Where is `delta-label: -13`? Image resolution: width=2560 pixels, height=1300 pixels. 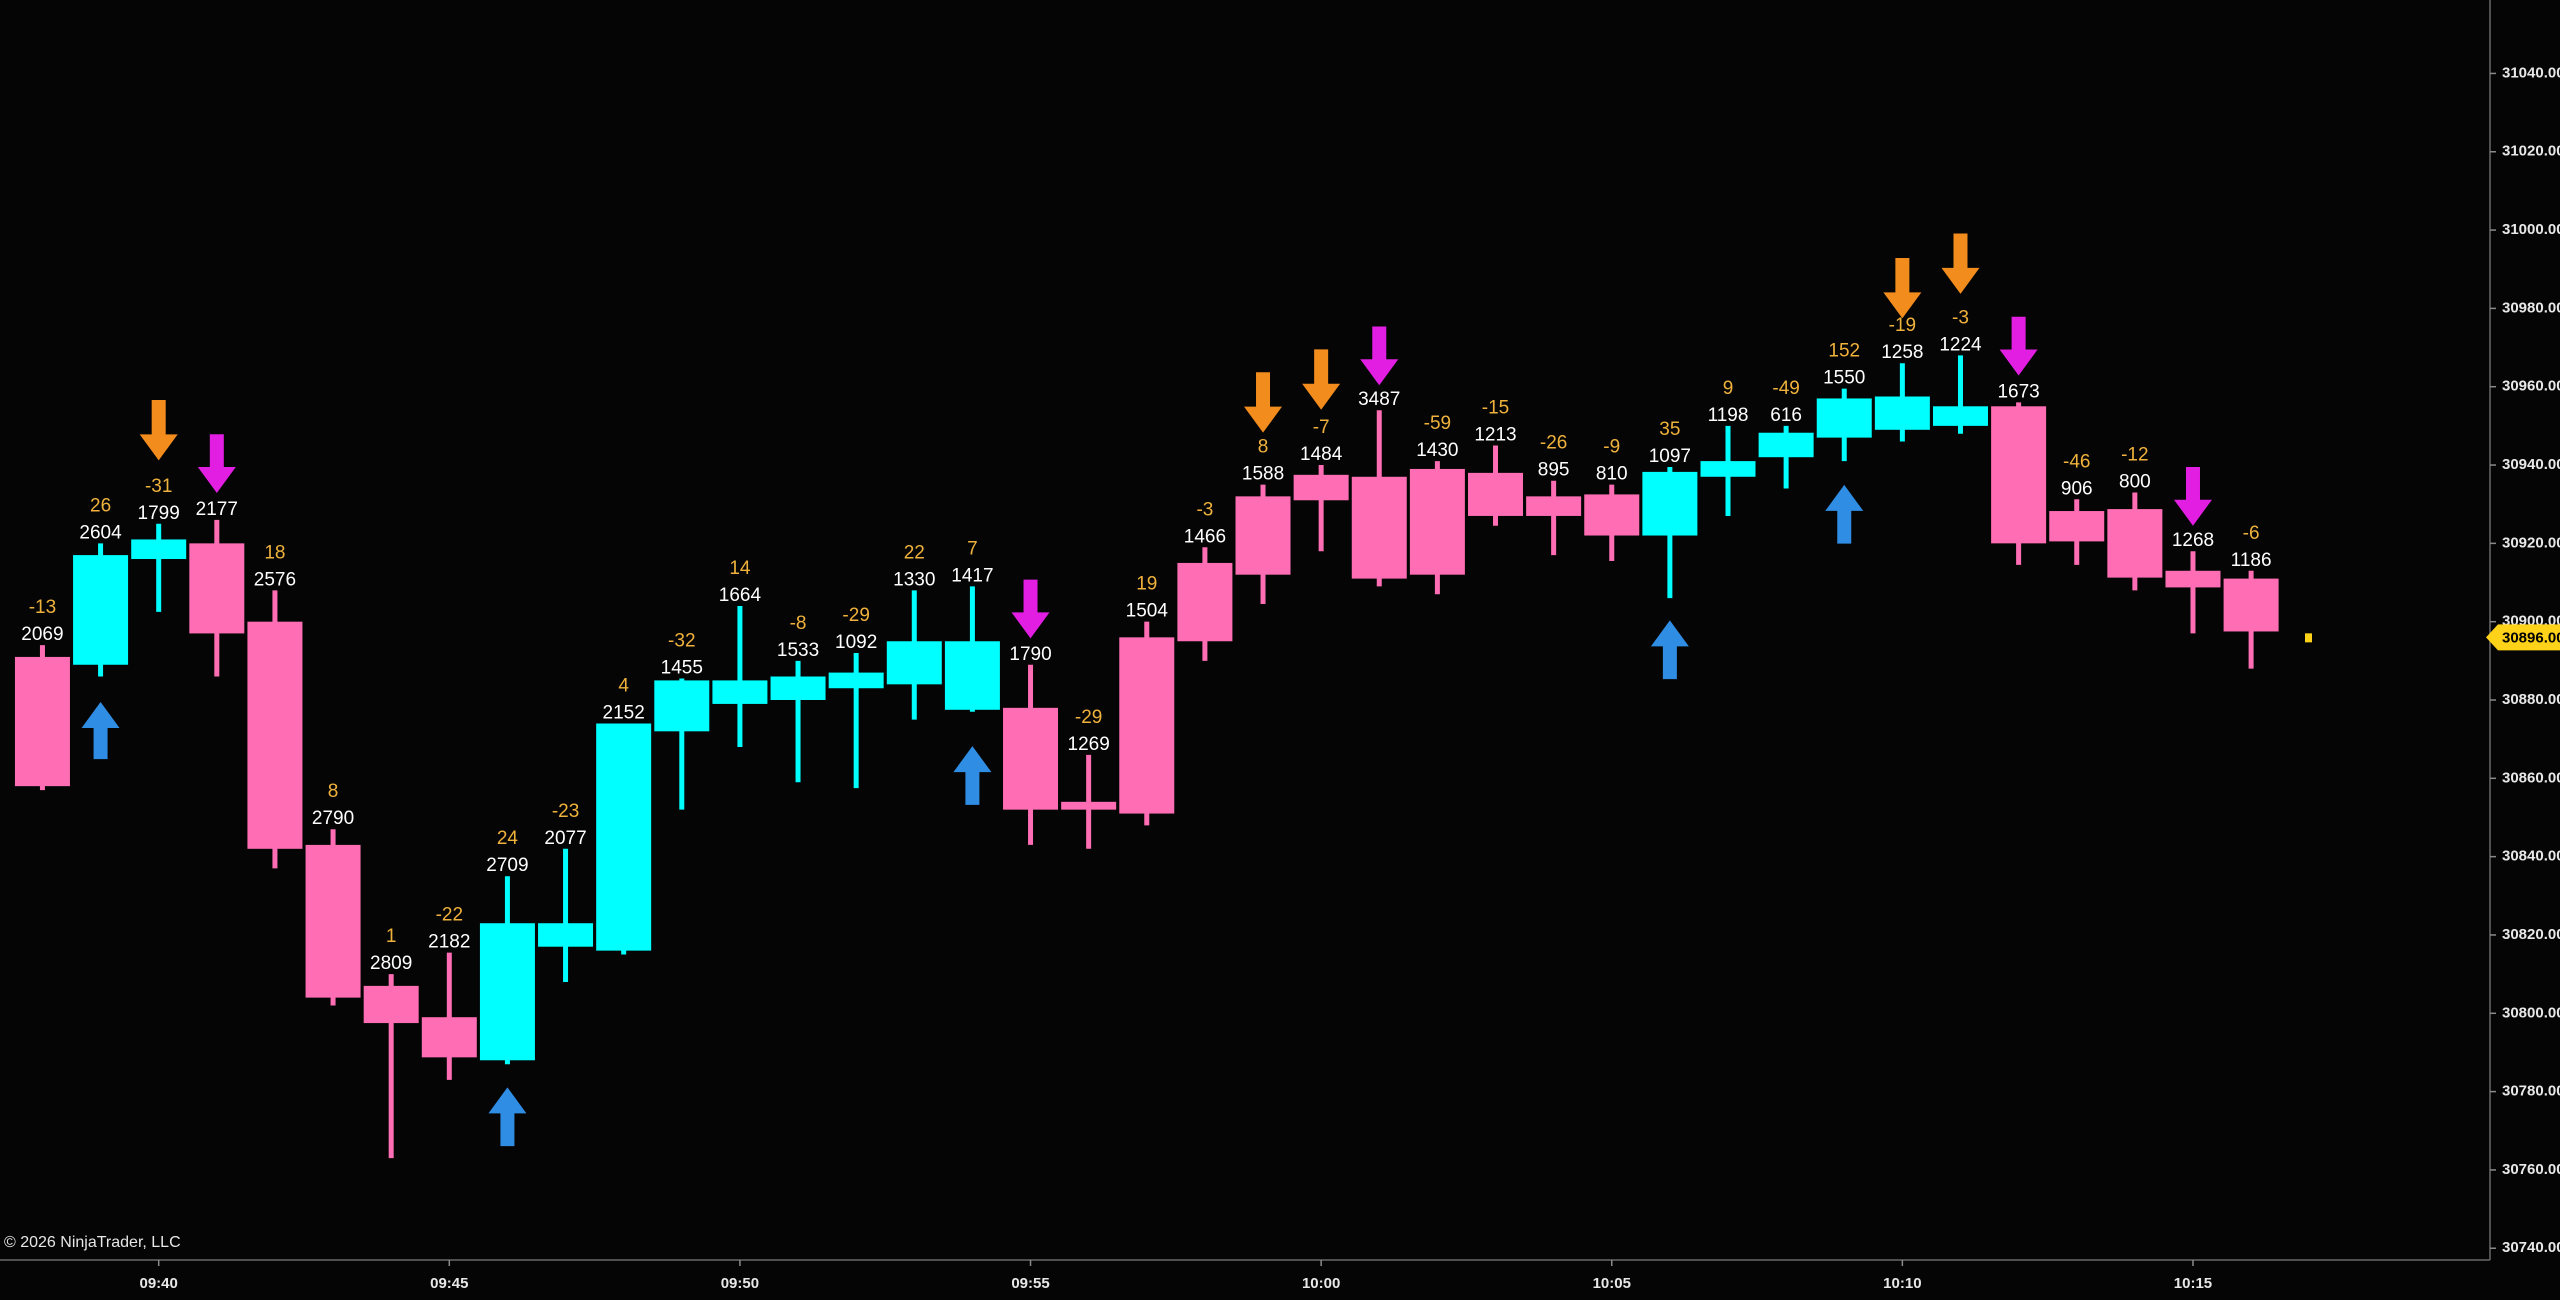
delta-label: -13 is located at coordinates (42, 607).